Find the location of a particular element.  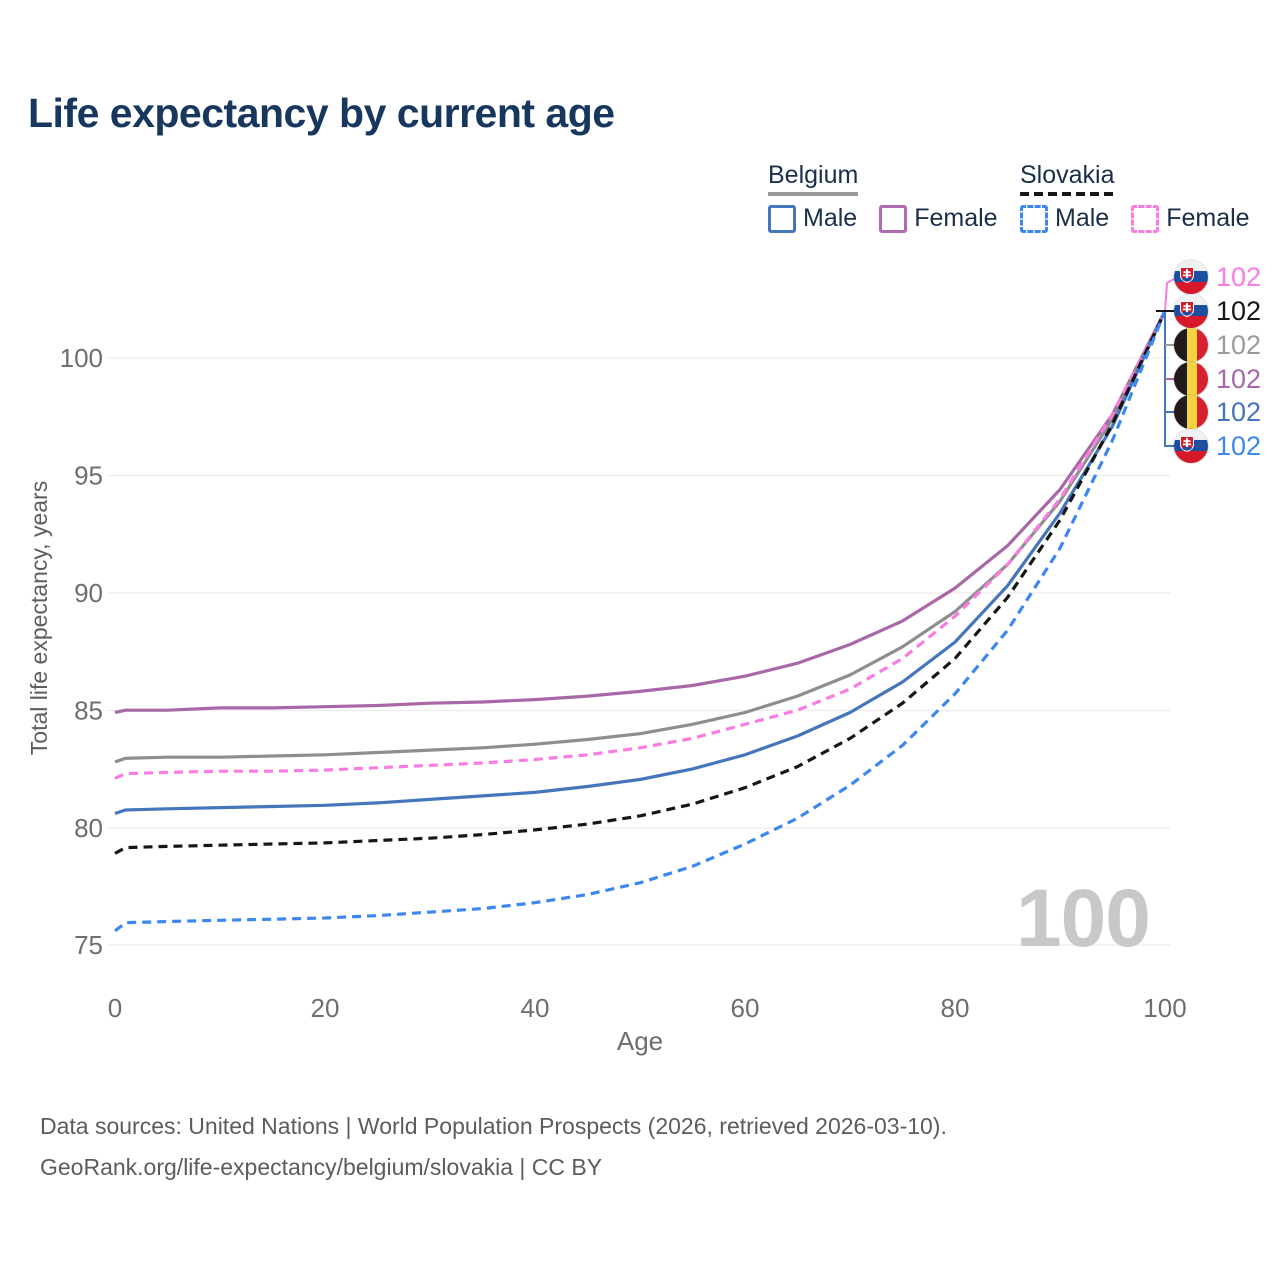

legend-belgium-header: Belgium is located at coordinates (813, 178).